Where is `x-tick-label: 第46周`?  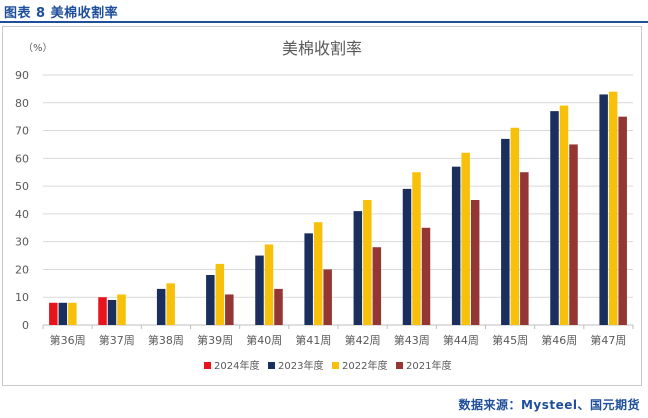 x-tick-label: 第46周 is located at coordinates (559, 340).